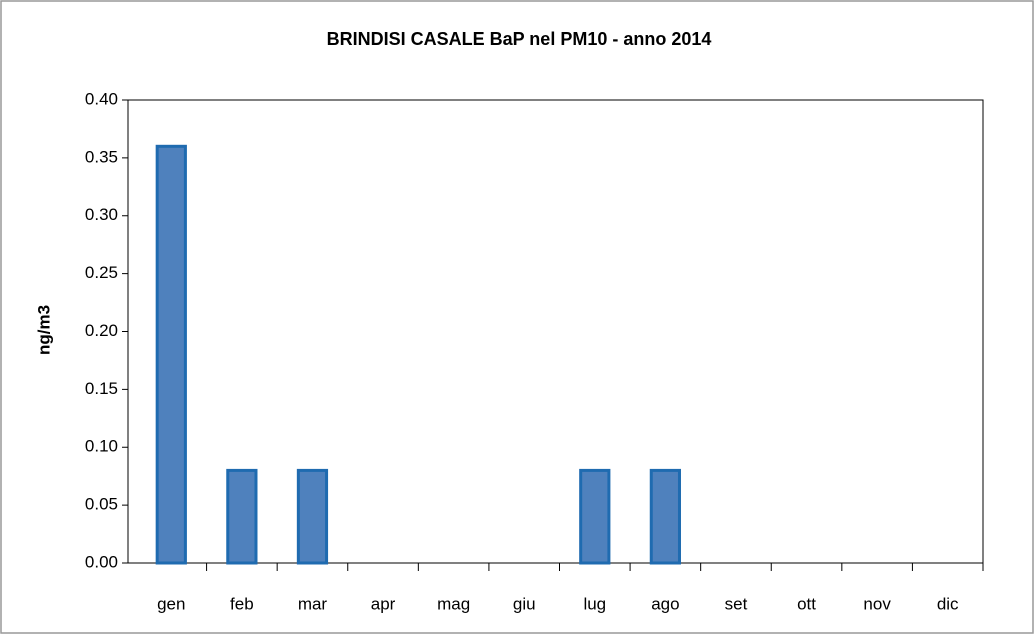  What do you see at coordinates (101, 388) in the screenshot?
I see `y-tick-label: 0.15` at bounding box center [101, 388].